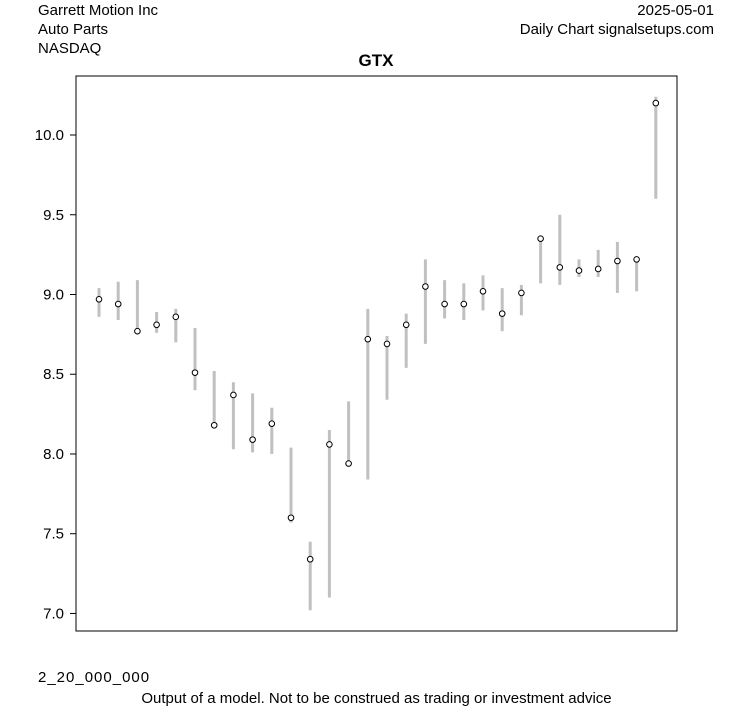 The image size is (753, 708). Describe the element at coordinates (49, 135) in the screenshot. I see `y-tick-label: 10.0` at that location.